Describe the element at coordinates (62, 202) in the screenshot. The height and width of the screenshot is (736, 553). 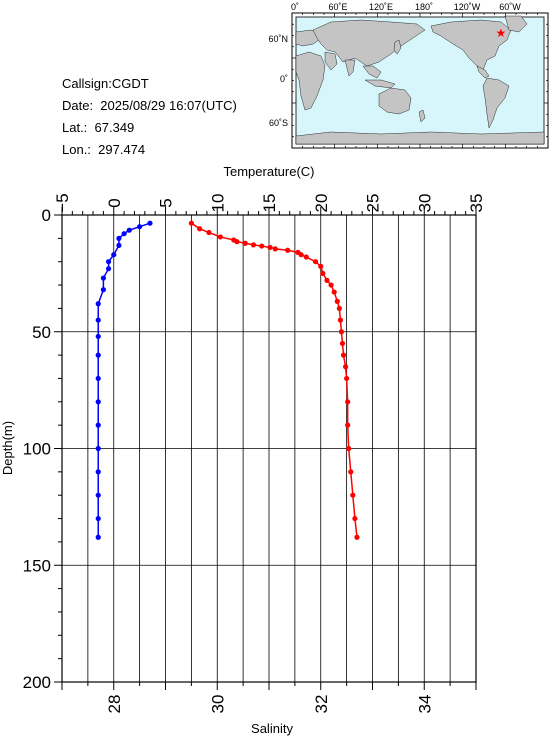
I see `temperature-tick-label: −5` at that location.